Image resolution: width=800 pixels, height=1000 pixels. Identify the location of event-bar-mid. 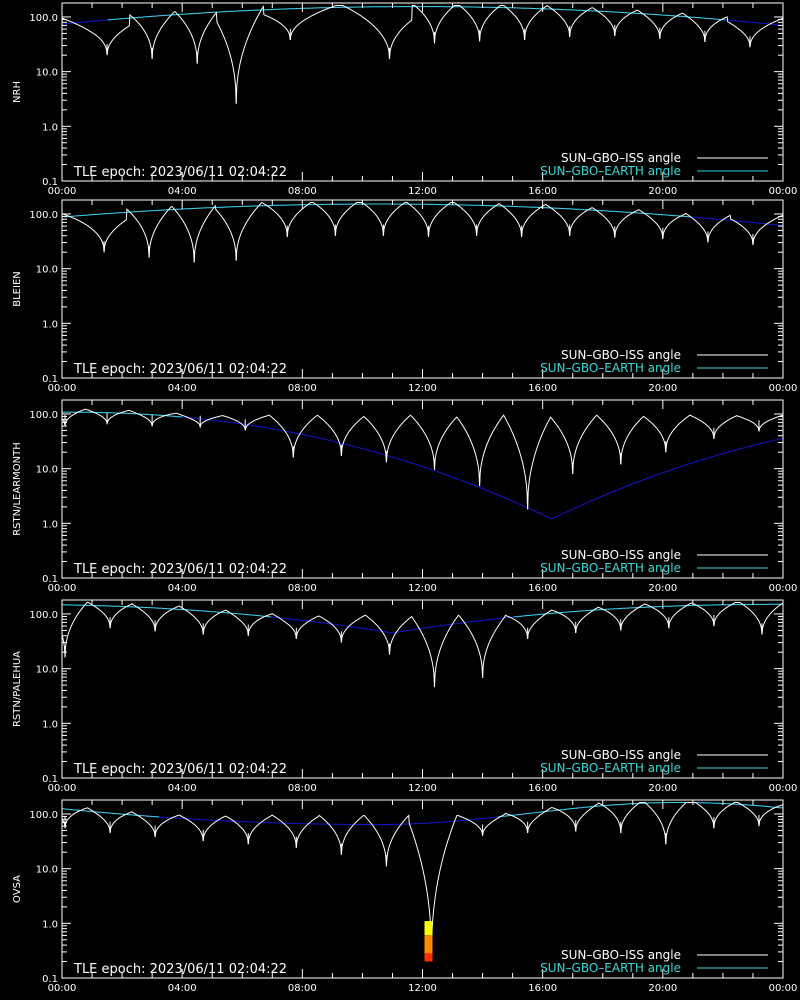
(428, 944).